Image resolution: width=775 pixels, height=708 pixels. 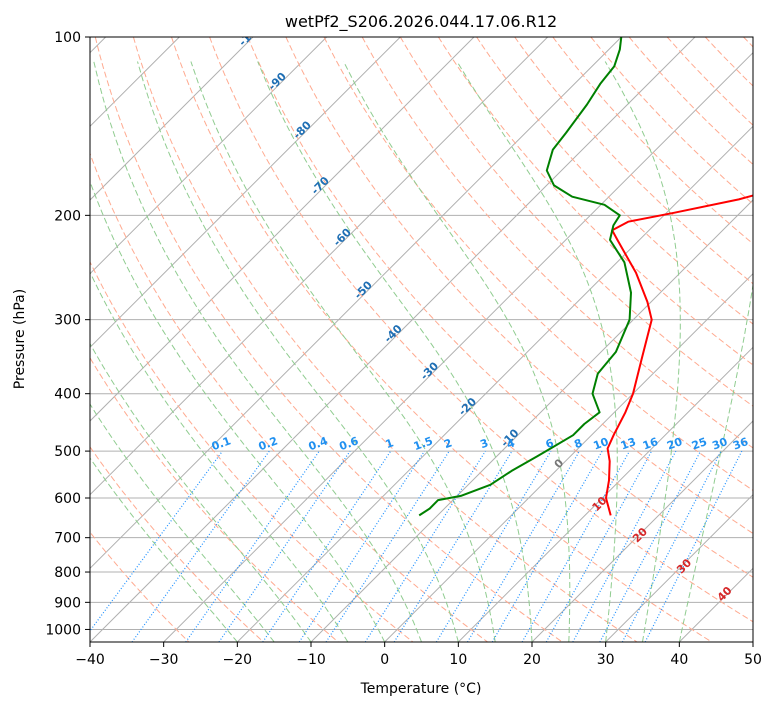 I want to click on x-tick-label: 0, so click(x=384, y=660).